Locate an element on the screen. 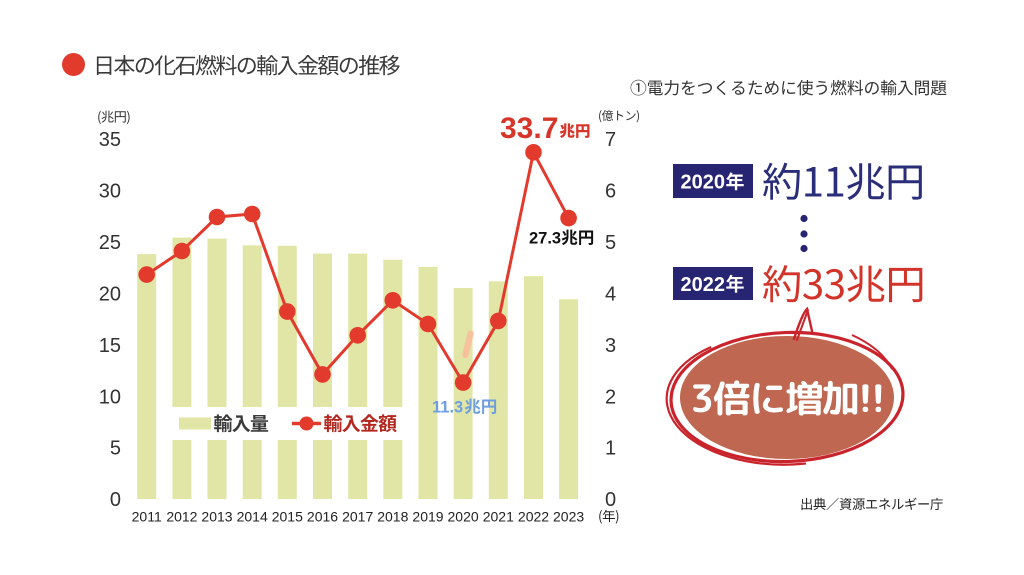 The height and width of the screenshot is (575, 1024). svg-text: 7 is located at coordinates (610, 140).